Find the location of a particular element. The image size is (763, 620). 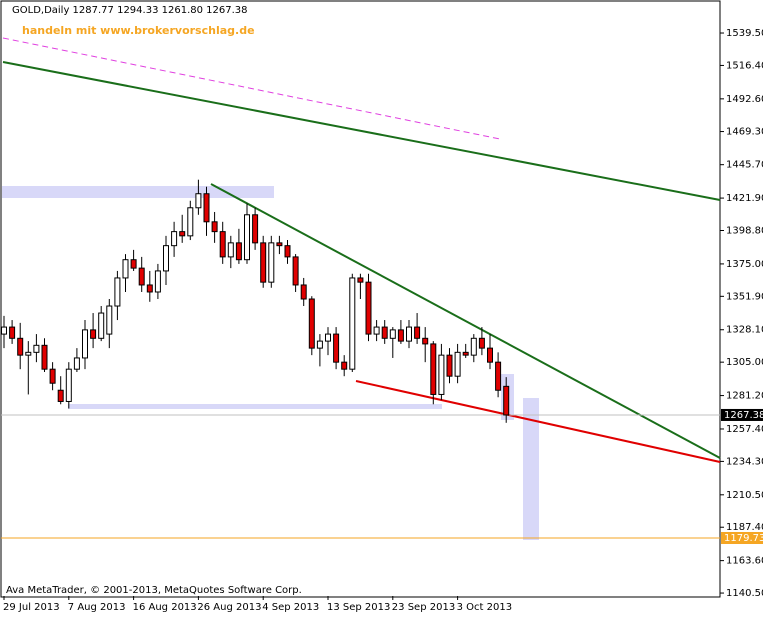

x-tick-label: 4 Sep 2013 is located at coordinates (290, 607).